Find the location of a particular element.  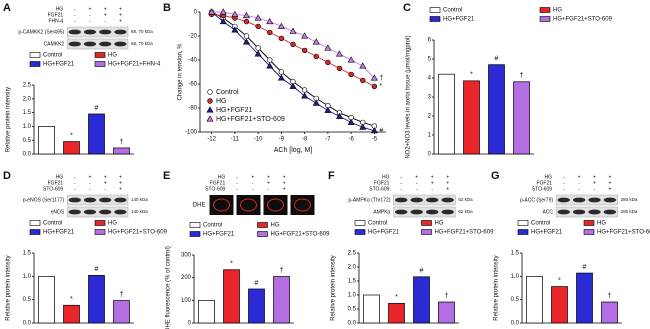

y-tick-label: 0.0 is located at coordinates (27, 324).